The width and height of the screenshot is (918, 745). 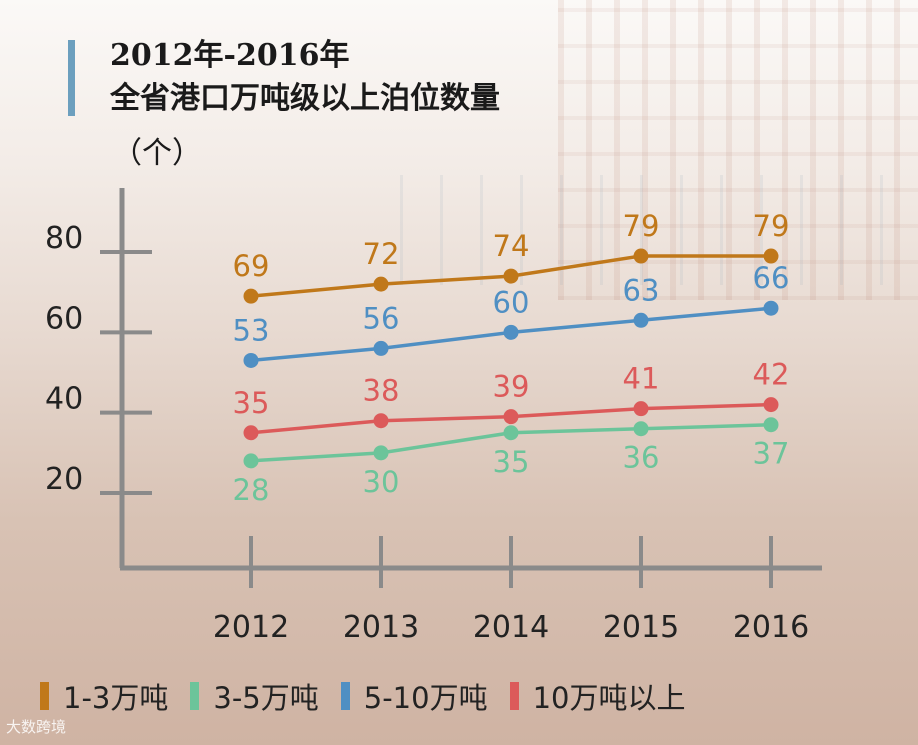 I want to click on chart-title-line2: 全省港口万吨级以上泊位数量, so click(x=305, y=98).